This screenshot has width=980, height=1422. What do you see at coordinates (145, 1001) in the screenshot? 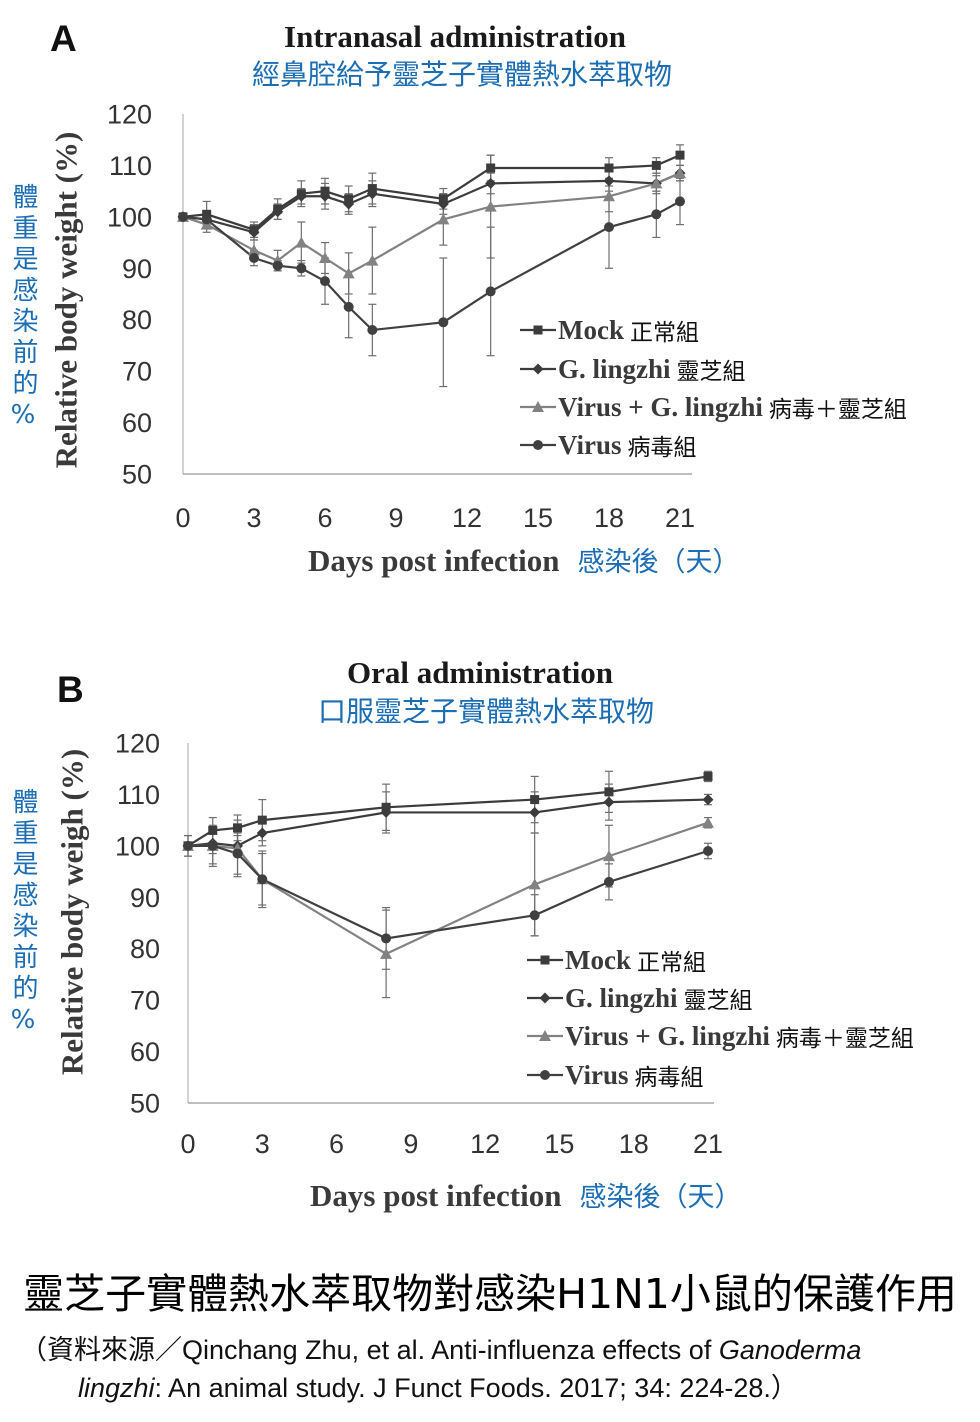
I see `b-y-tick-label: 70` at bounding box center [145, 1001].